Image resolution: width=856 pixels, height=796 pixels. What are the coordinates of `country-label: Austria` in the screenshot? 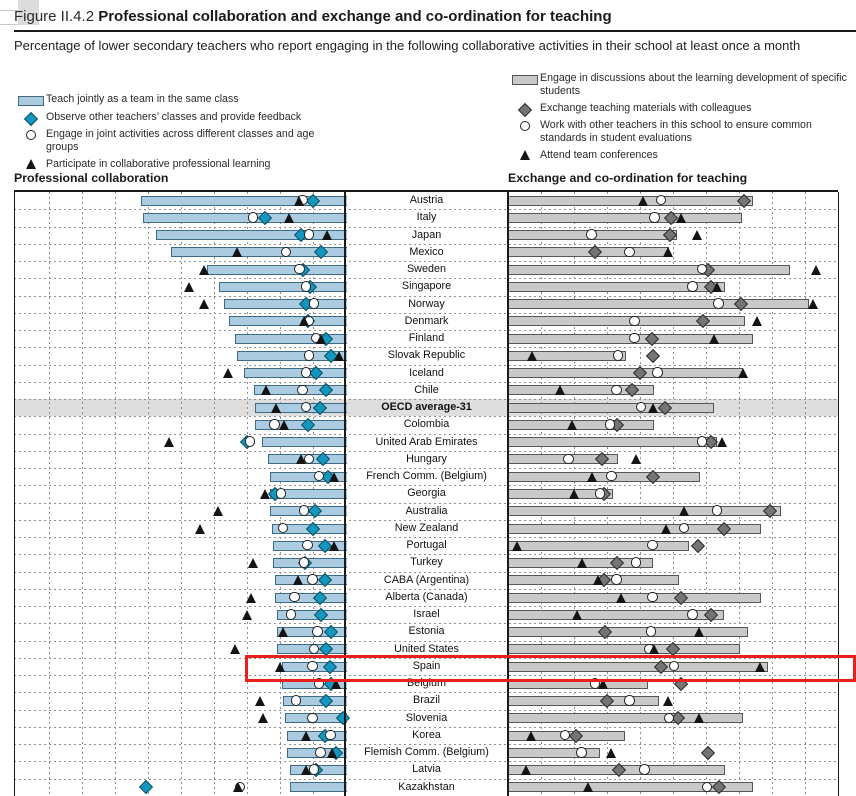 It's located at (426, 200).